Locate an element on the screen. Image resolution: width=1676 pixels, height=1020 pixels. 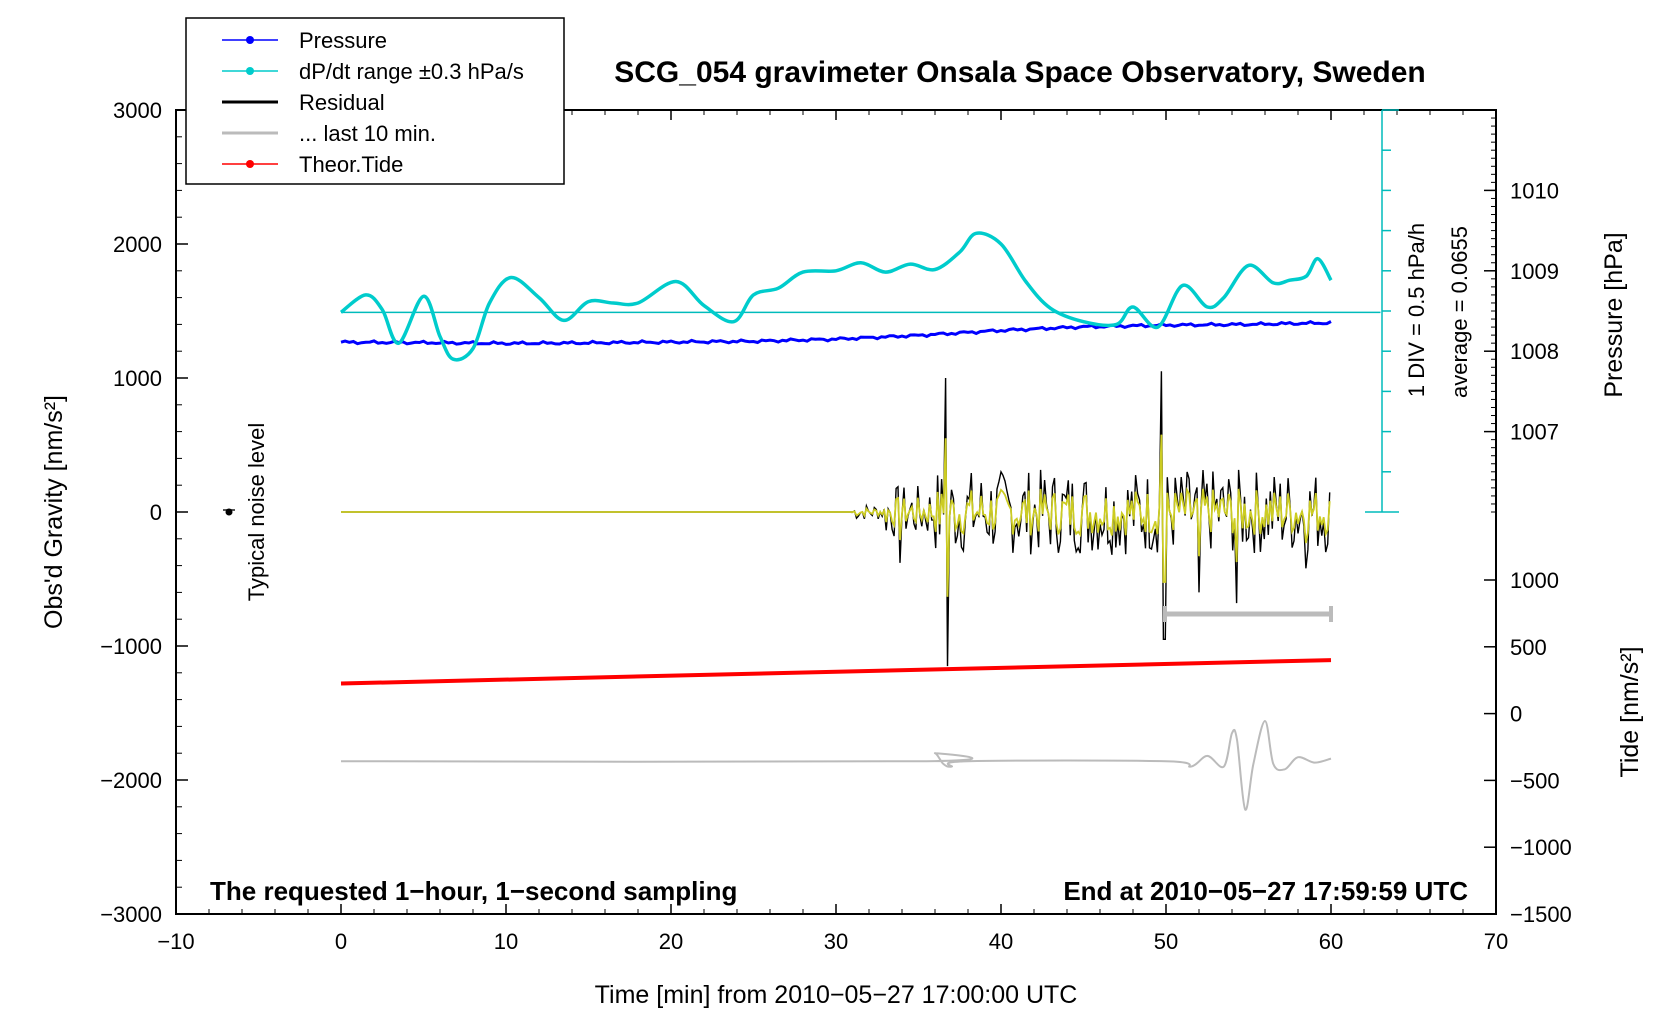
pressure-tick-label: 1010 is located at coordinates (1534, 190).